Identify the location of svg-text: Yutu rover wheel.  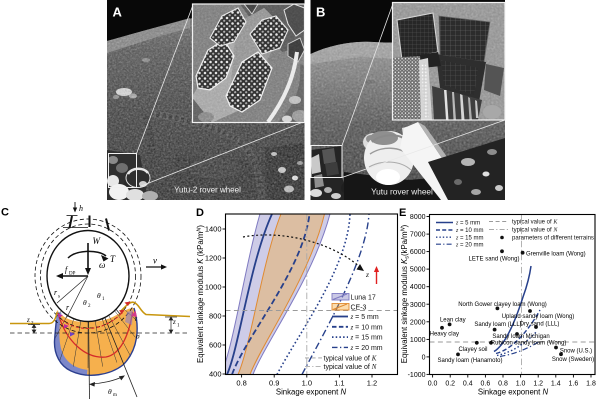
(402, 192).